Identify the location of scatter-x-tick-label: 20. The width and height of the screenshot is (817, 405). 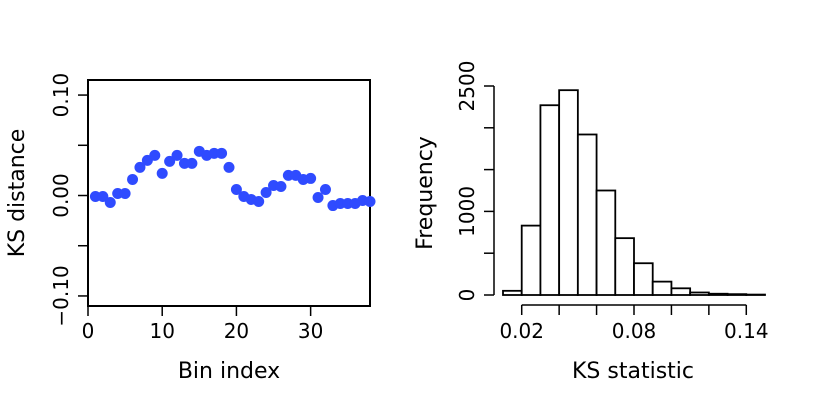
(236, 331).